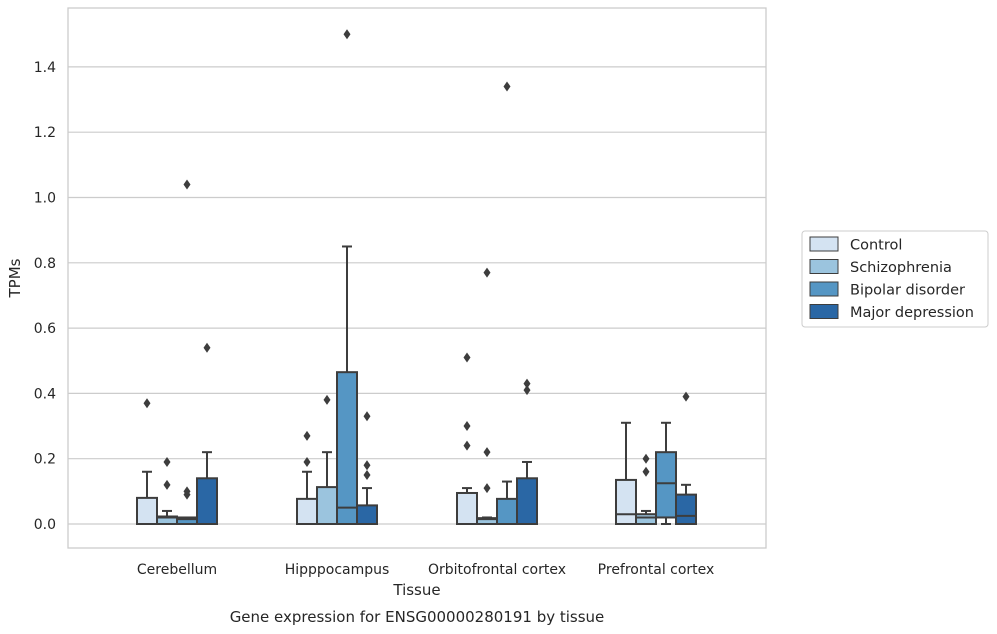  Describe the element at coordinates (45, 460) in the screenshot. I see `y-tick-label: 0.2` at that location.